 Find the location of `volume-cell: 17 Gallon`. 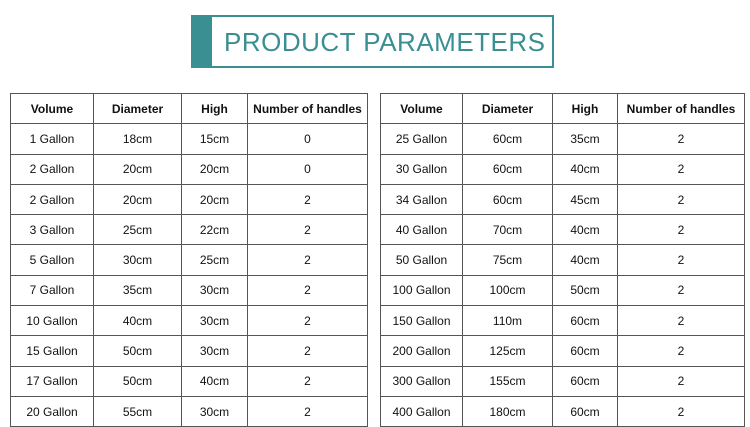

volume-cell: 17 Gallon is located at coordinates (52, 381).